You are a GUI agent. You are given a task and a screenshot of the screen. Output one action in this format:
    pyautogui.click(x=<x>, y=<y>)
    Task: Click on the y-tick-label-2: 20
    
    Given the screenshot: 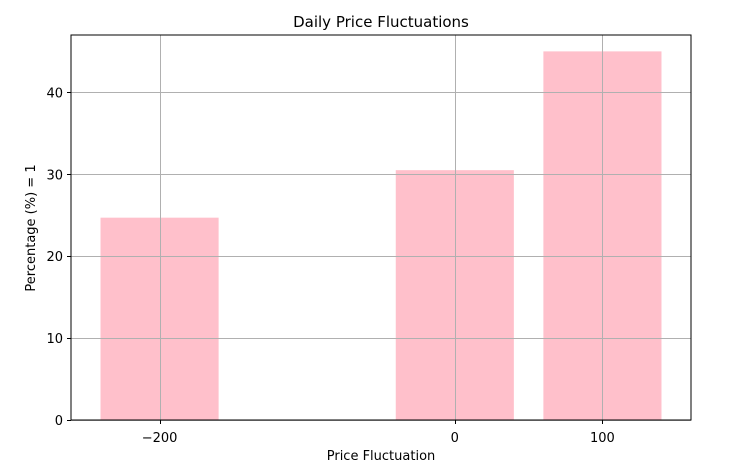 What is the action you would take?
    pyautogui.click(x=54, y=257)
    